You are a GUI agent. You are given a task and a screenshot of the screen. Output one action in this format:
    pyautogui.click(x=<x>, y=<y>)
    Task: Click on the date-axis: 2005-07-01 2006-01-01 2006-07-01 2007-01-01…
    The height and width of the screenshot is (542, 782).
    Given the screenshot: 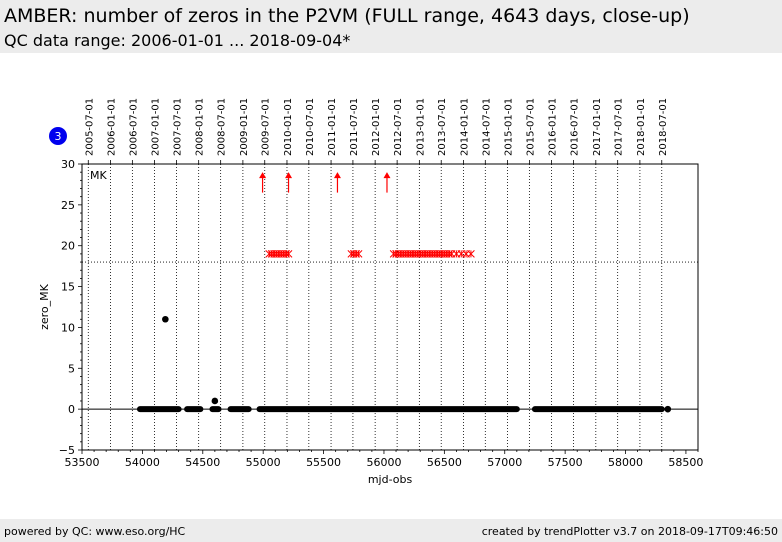 What is the action you would take?
    pyautogui.click(x=376, y=131)
    